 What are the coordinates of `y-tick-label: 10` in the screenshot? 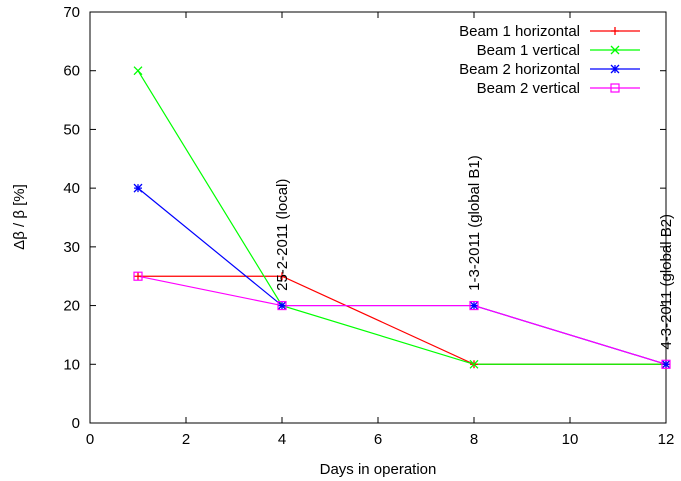 It's located at (71, 364).